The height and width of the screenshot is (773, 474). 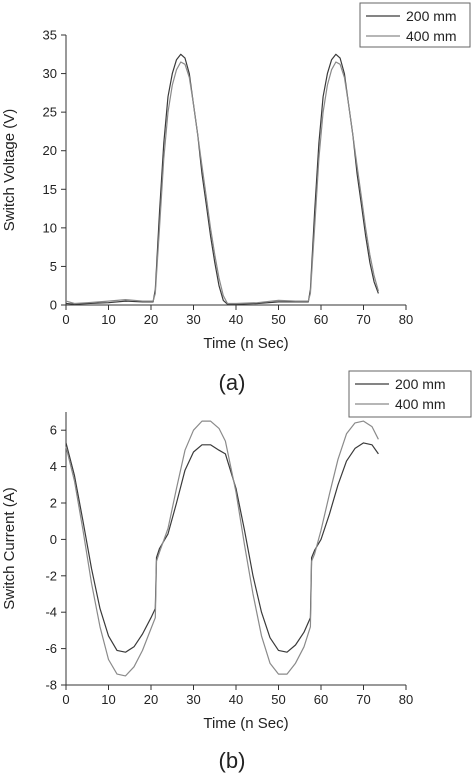 What do you see at coordinates (53, 466) in the screenshot?
I see `y-tick-label: 4` at bounding box center [53, 466].